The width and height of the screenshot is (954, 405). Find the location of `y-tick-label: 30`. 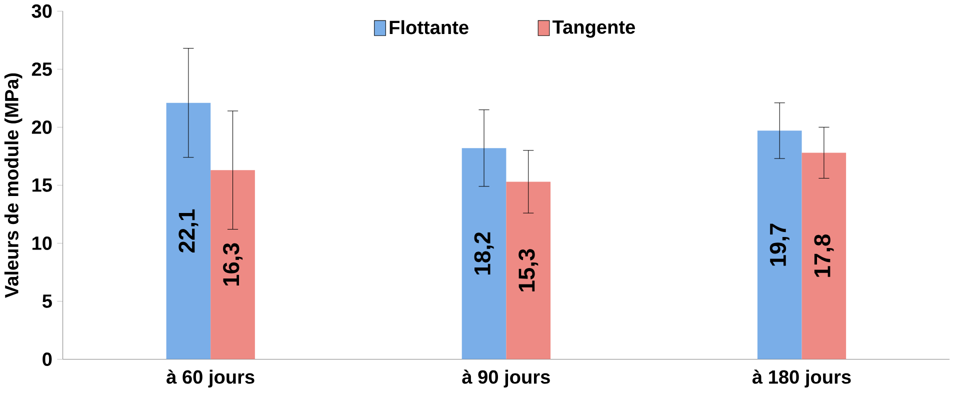

y-tick-label: 30 is located at coordinates (42, 11).